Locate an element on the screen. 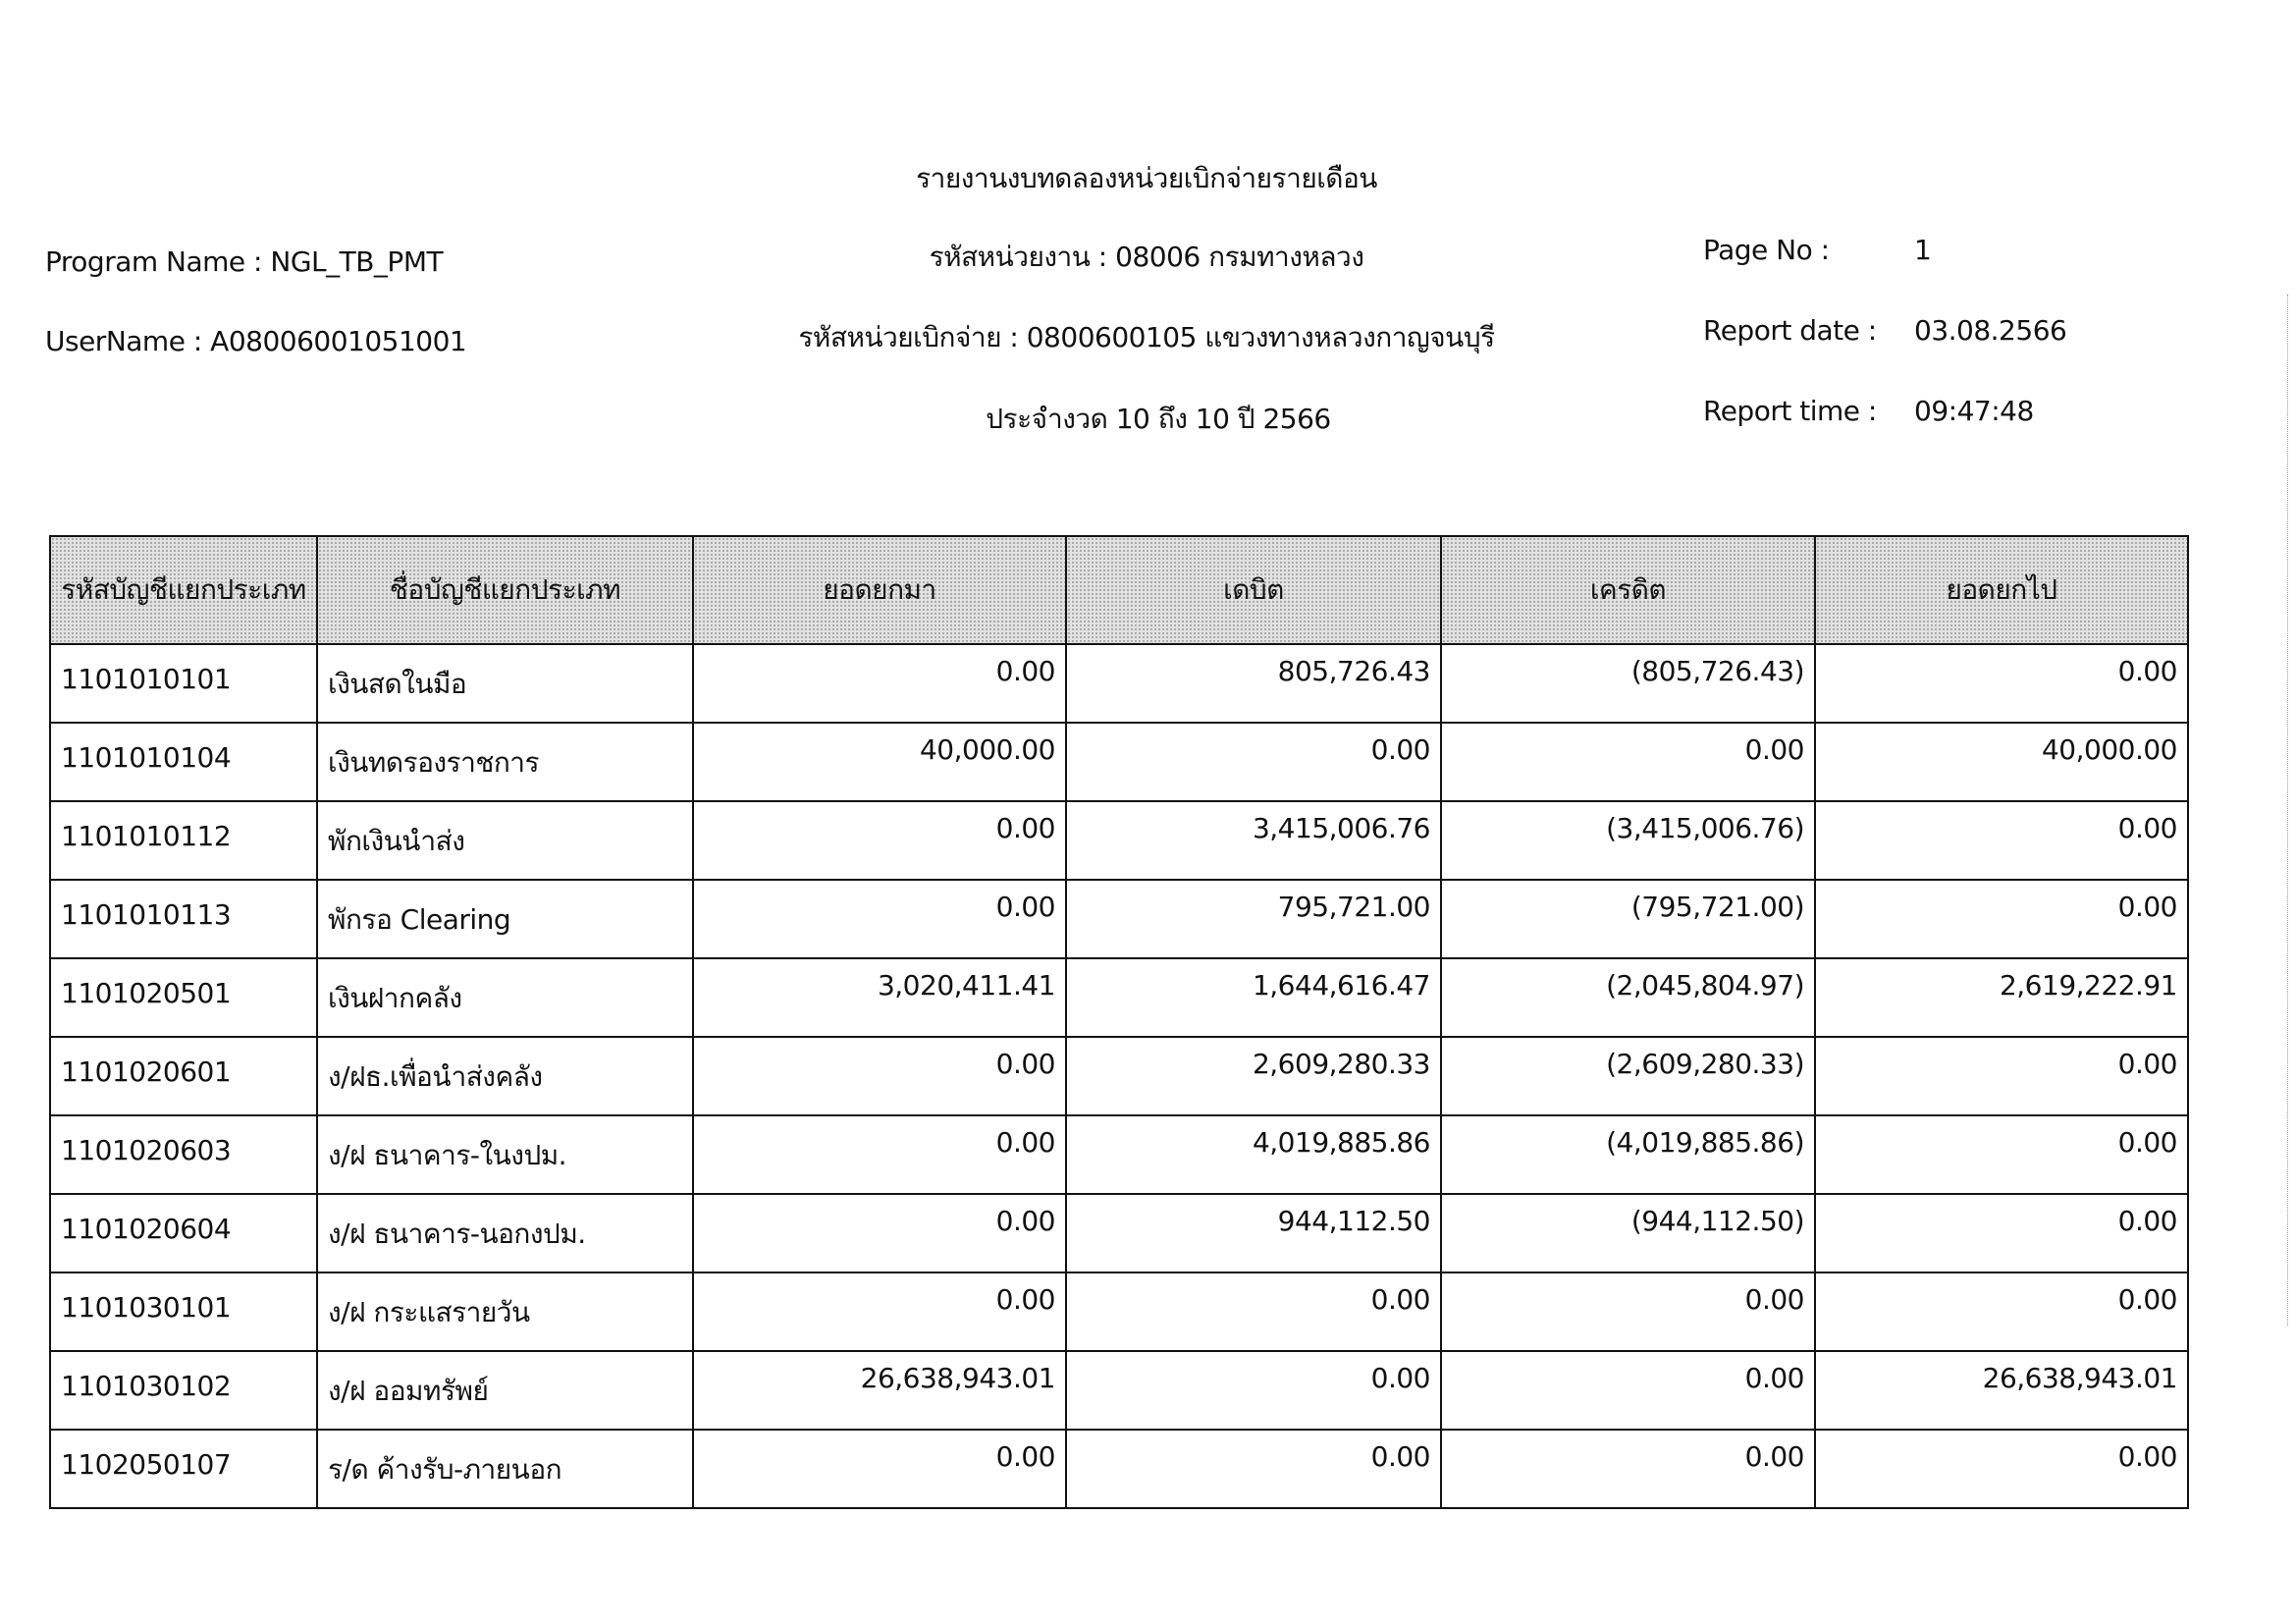 Image resolution: width=2296 pixels, height=1624 pixels. cell-debit: 2,609,280.33 is located at coordinates (1253, 1076).